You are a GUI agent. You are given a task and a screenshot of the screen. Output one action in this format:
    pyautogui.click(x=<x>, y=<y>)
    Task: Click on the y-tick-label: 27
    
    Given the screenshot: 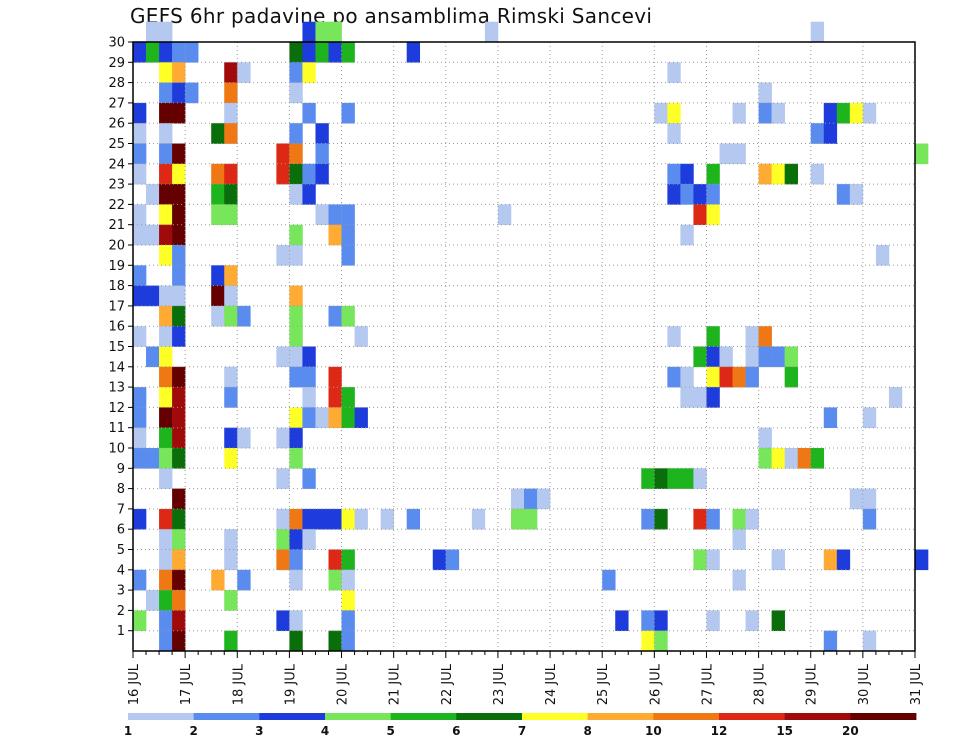 What is the action you would take?
    pyautogui.click(x=116, y=103)
    